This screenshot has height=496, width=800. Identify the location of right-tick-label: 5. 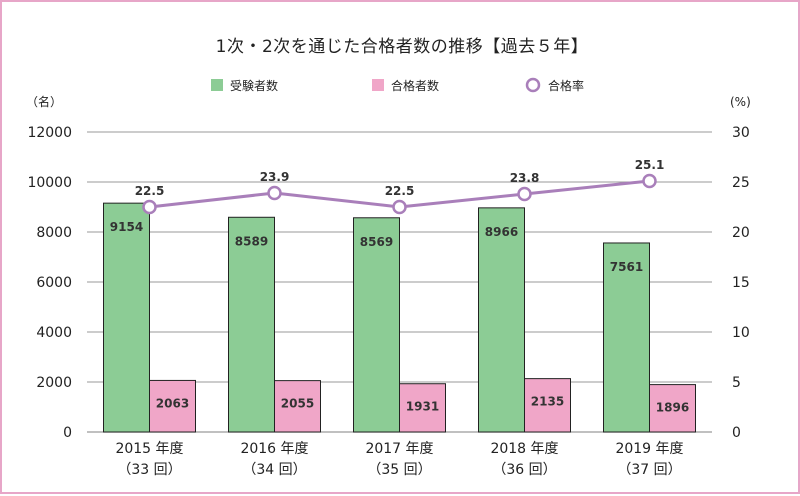
(736, 383).